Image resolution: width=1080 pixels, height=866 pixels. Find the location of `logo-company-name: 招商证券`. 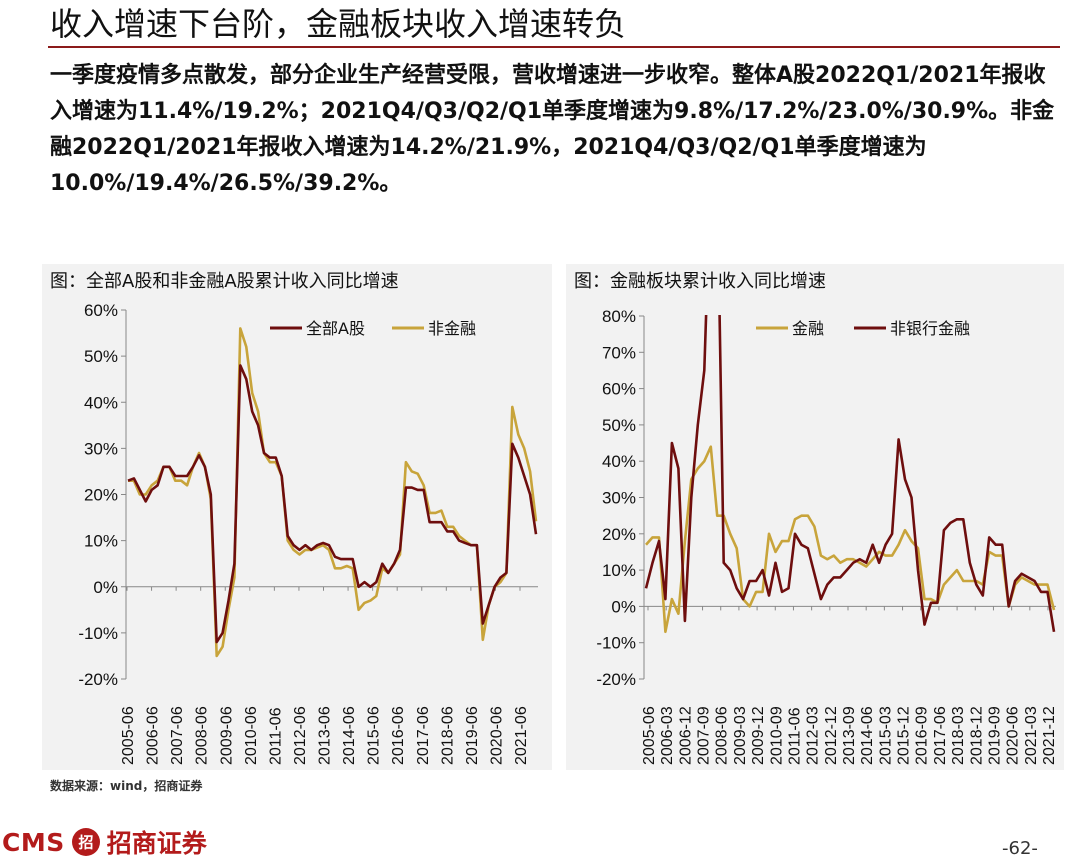

logo-company-name: 招商证券 is located at coordinates (156, 843).